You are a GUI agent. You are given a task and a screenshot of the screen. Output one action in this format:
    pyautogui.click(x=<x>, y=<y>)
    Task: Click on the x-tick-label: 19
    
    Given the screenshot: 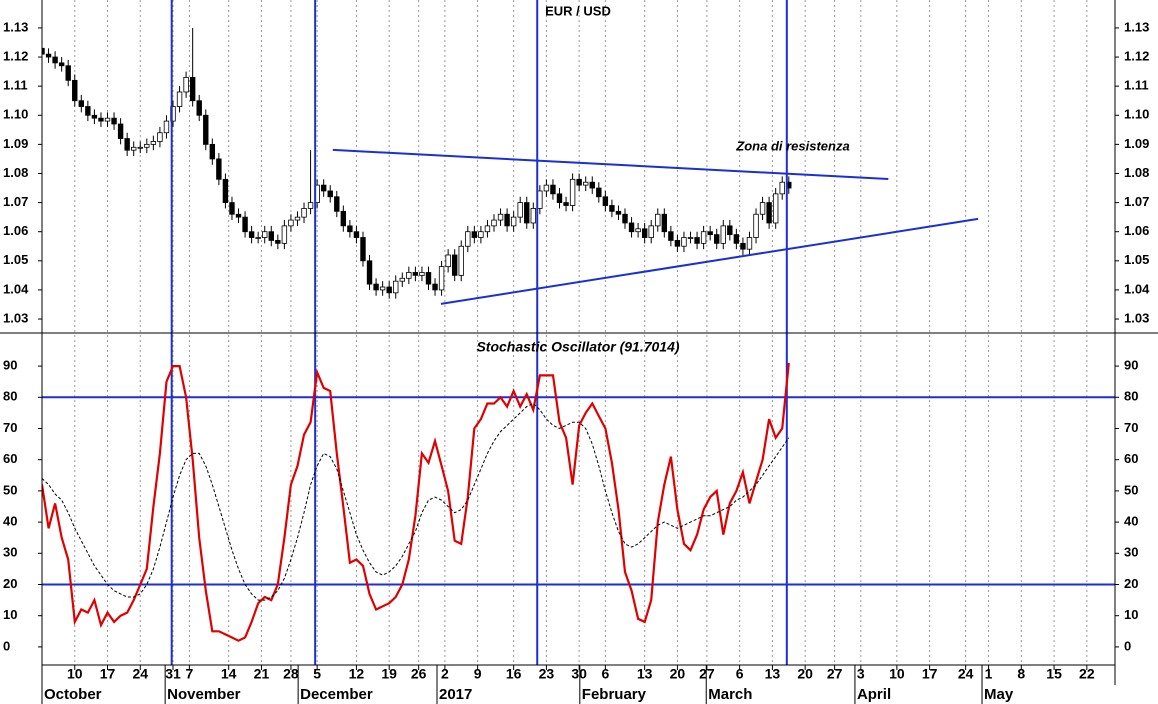 What is the action you would take?
    pyautogui.click(x=389, y=674)
    